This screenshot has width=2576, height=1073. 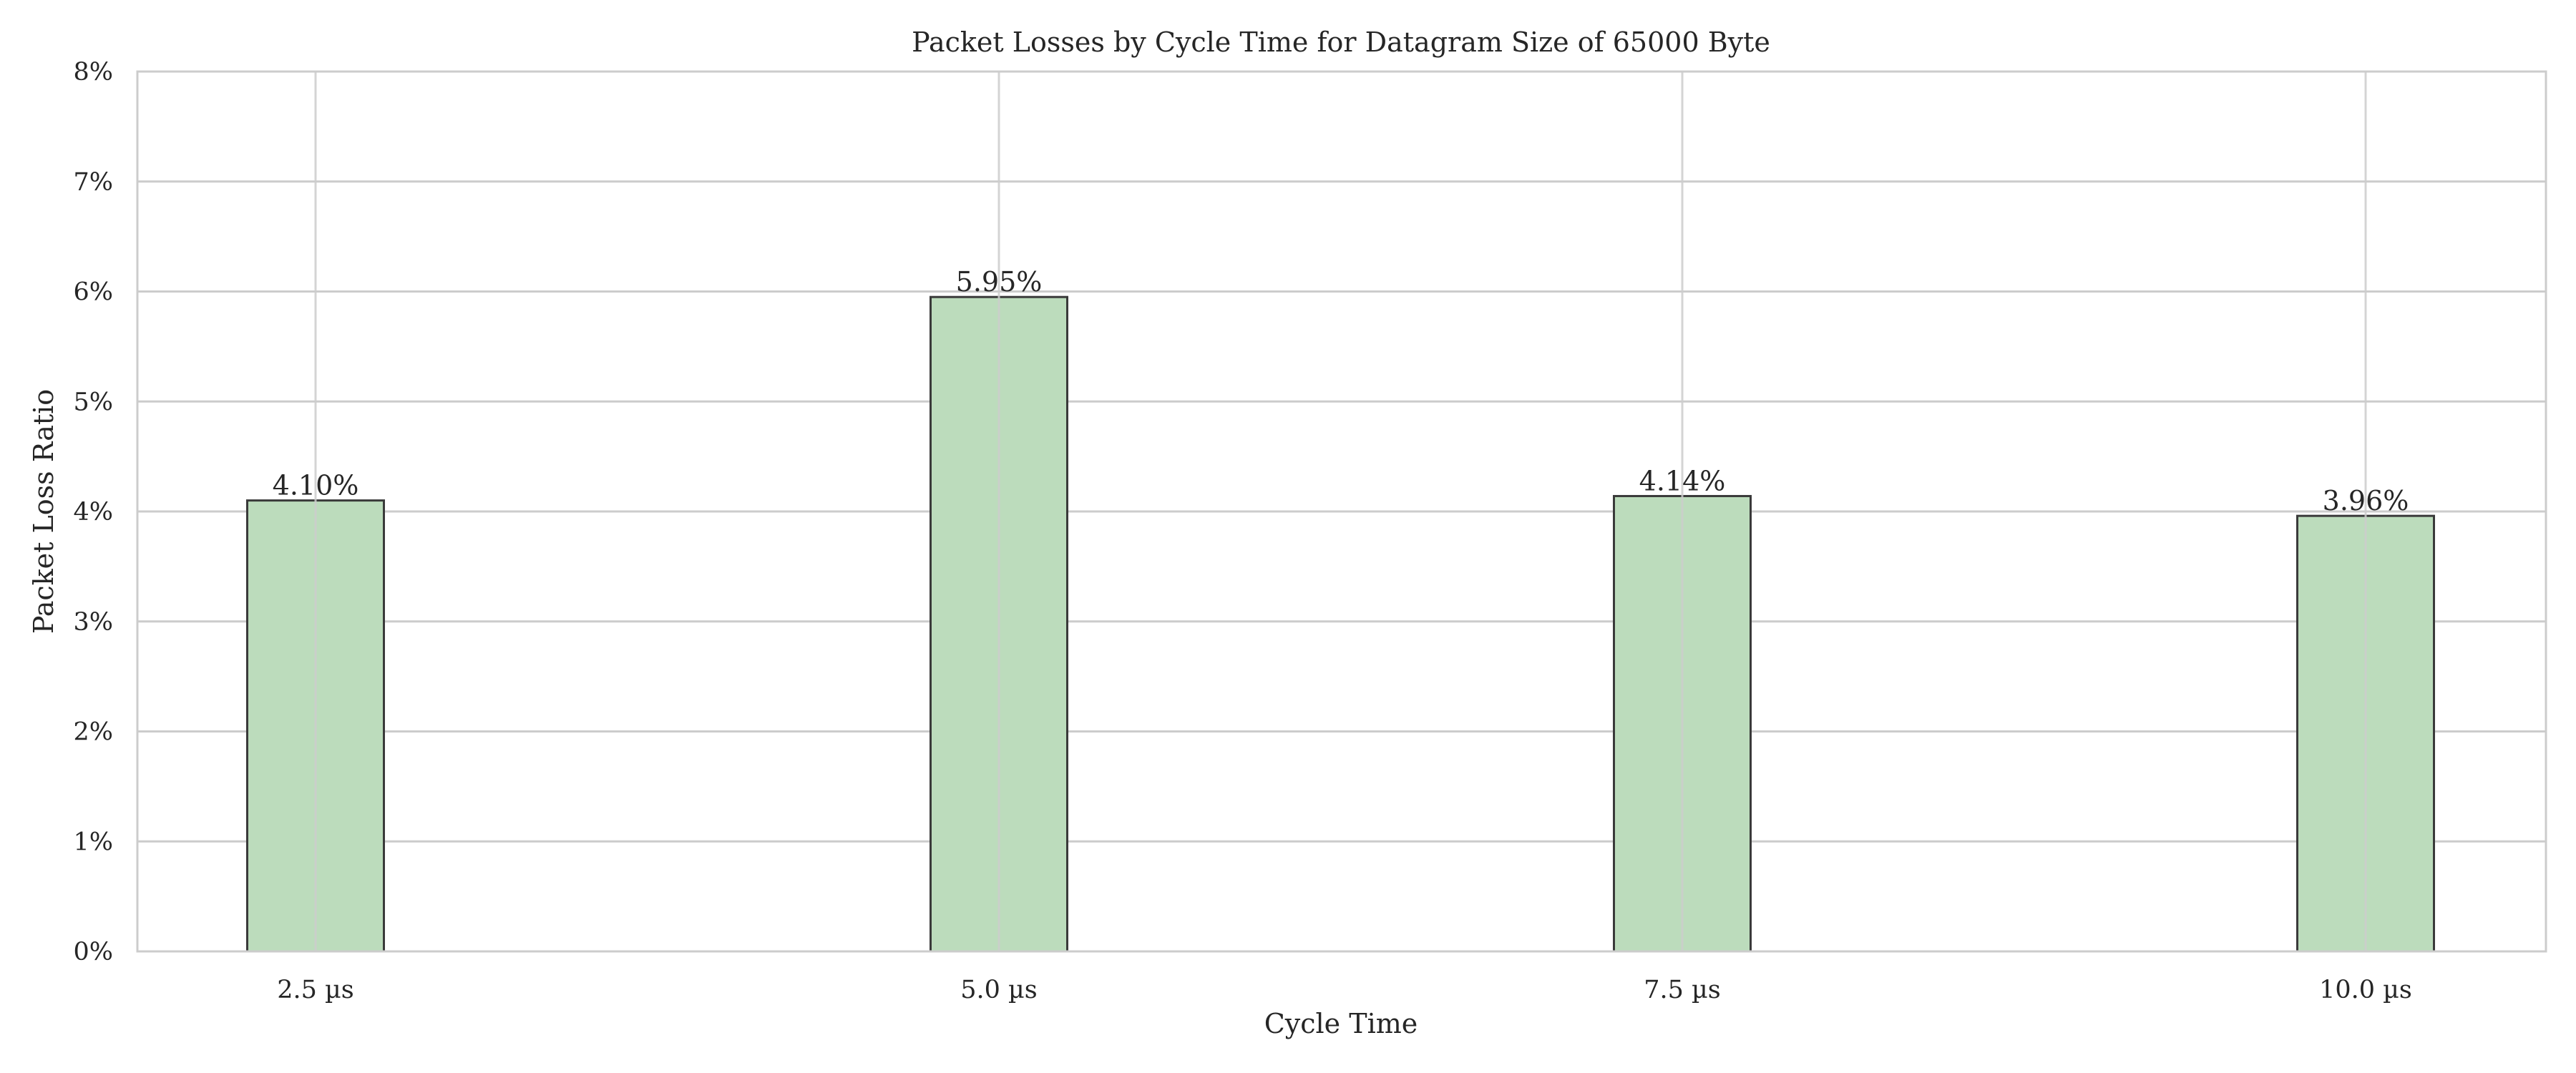 I want to click on y-tick-label: 3%, so click(x=93, y=622).